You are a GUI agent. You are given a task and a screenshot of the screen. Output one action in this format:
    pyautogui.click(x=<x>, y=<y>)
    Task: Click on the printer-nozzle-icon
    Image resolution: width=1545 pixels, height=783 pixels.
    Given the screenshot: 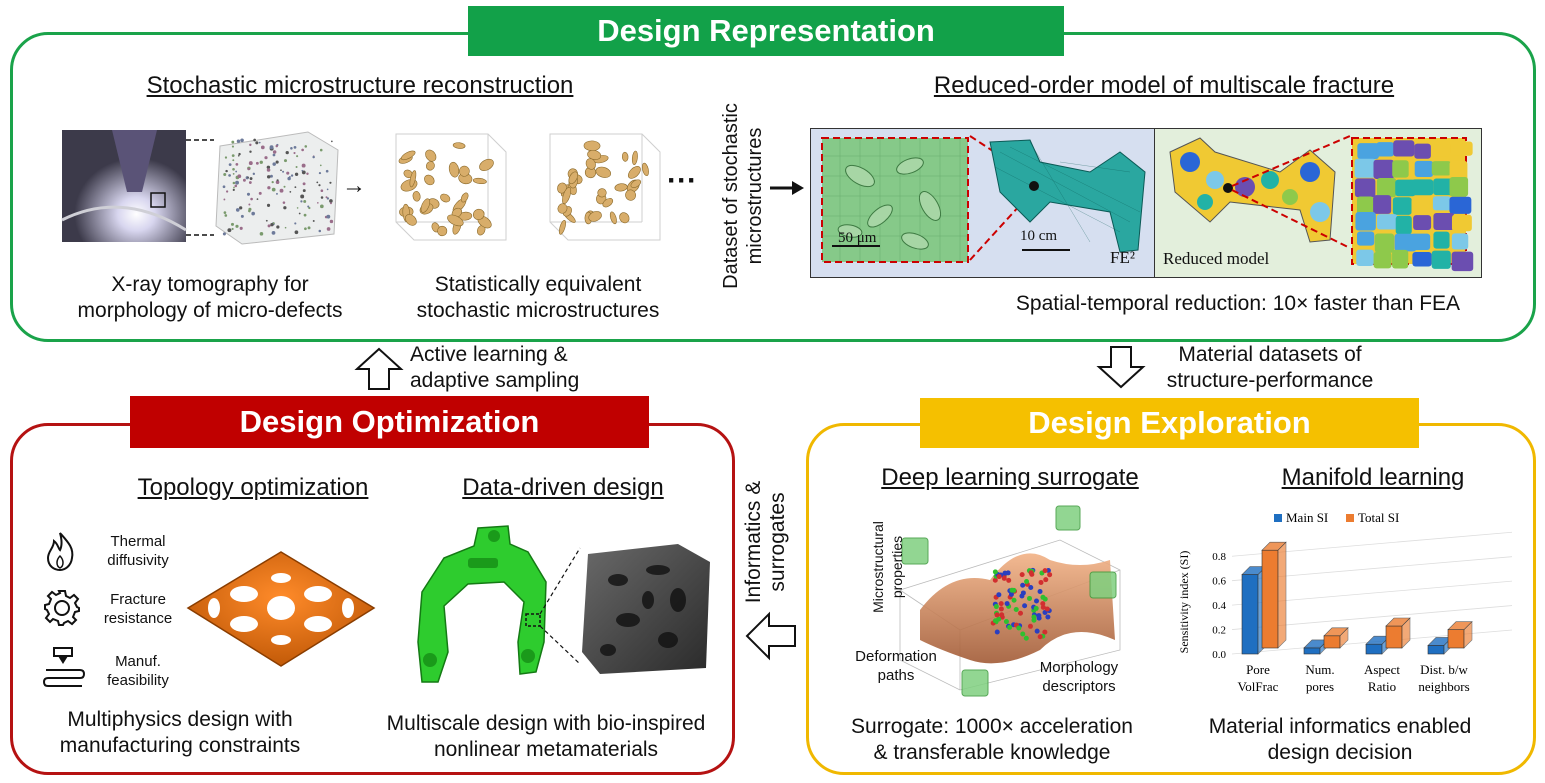 What is the action you would take?
    pyautogui.click(x=64, y=667)
    